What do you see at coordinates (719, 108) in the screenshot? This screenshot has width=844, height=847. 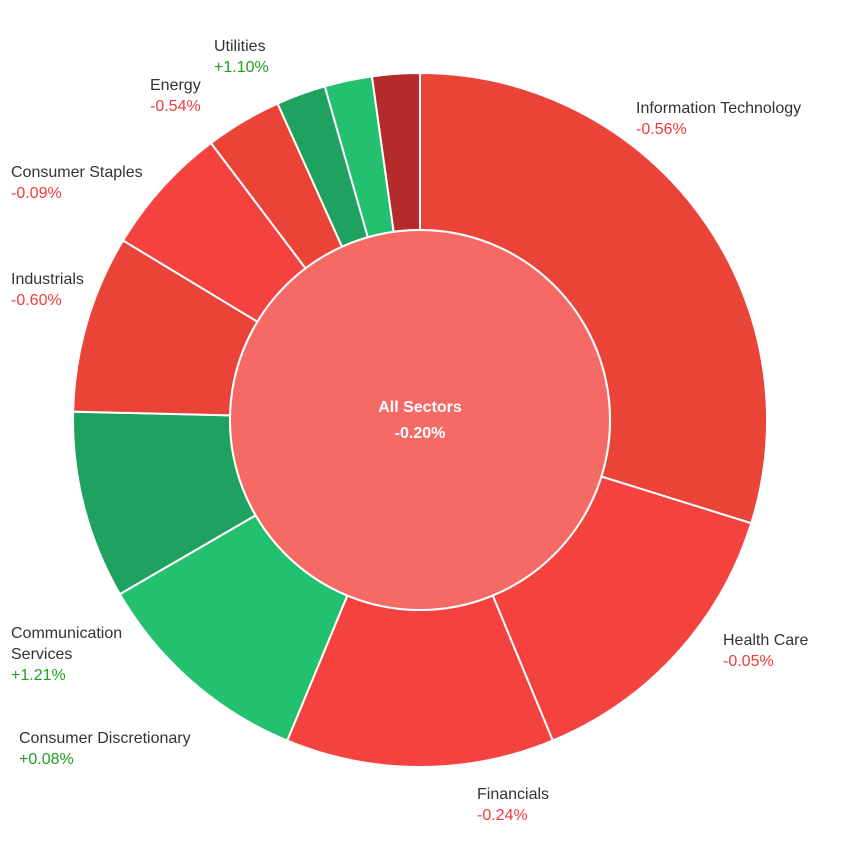 I see `segment-name: Information Technology` at bounding box center [719, 108].